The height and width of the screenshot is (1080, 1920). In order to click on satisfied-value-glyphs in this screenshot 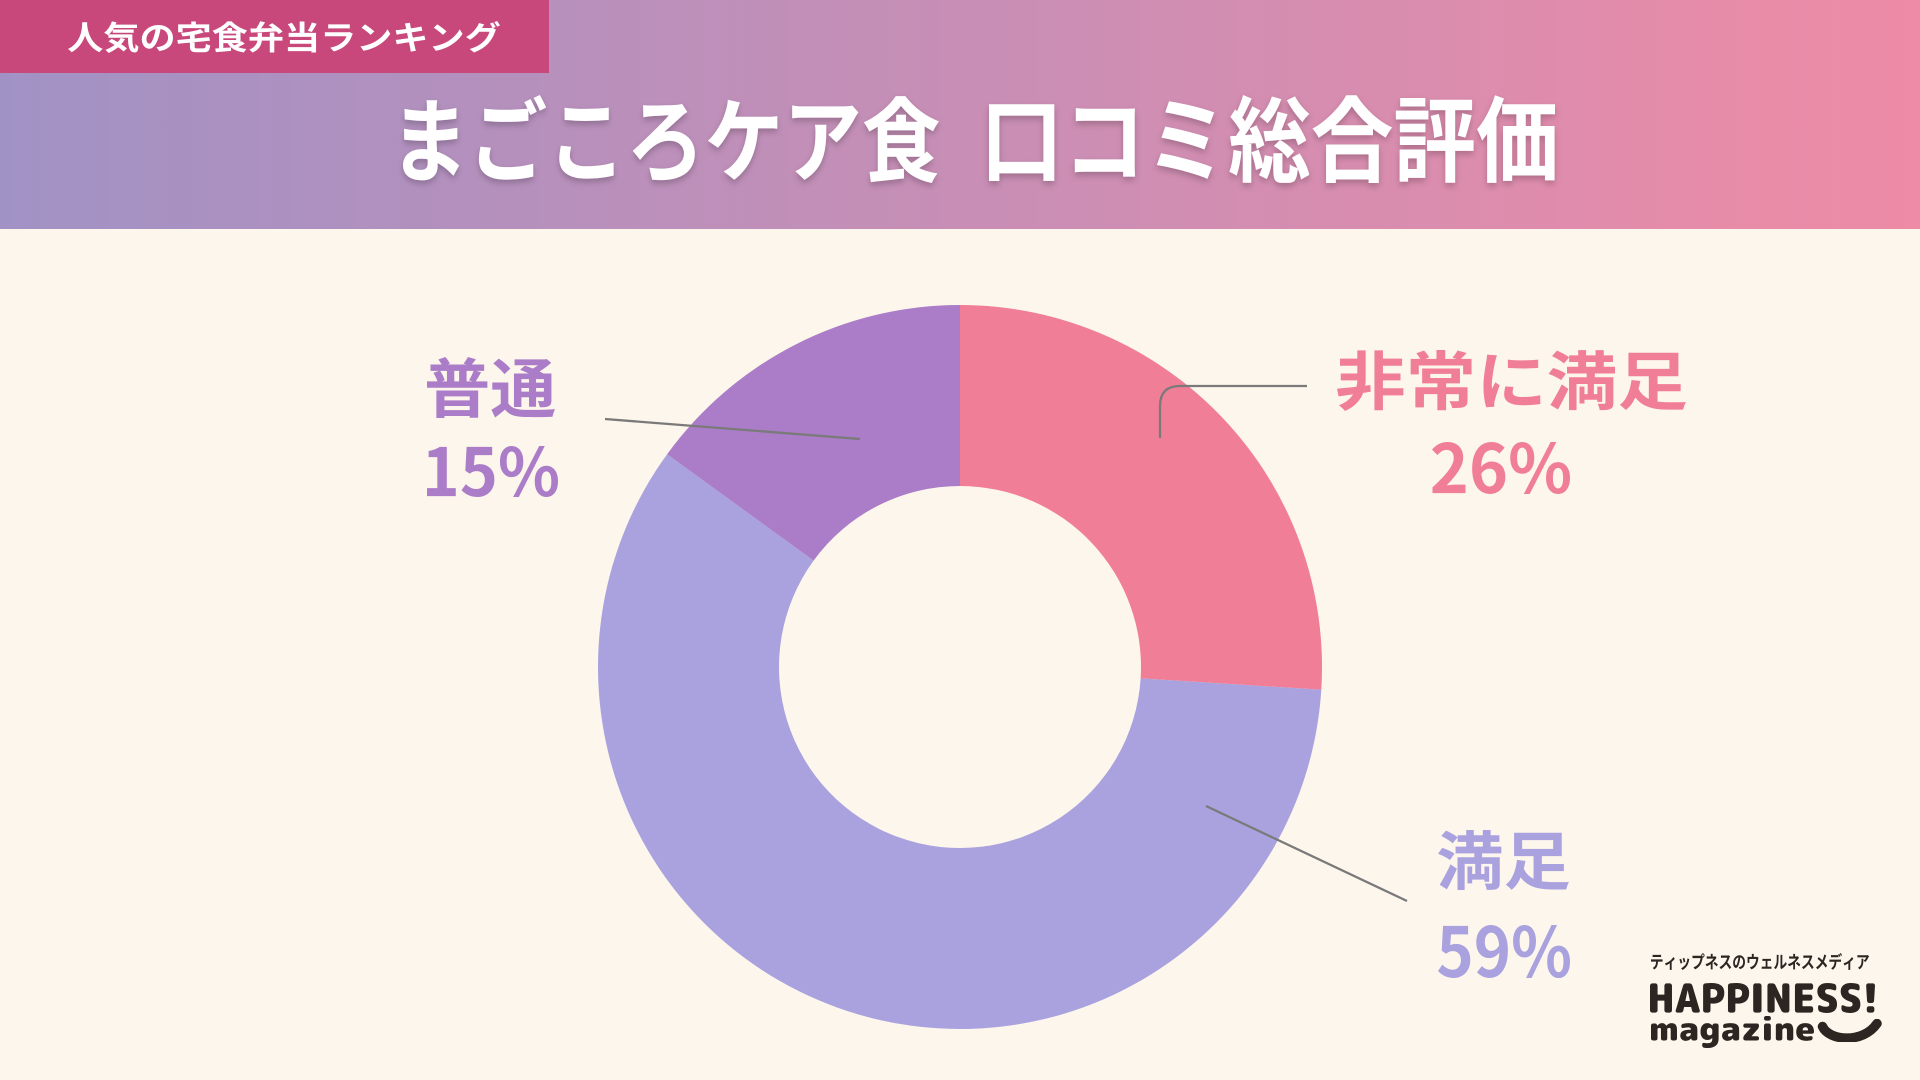, I will do `click(1504, 952)`.